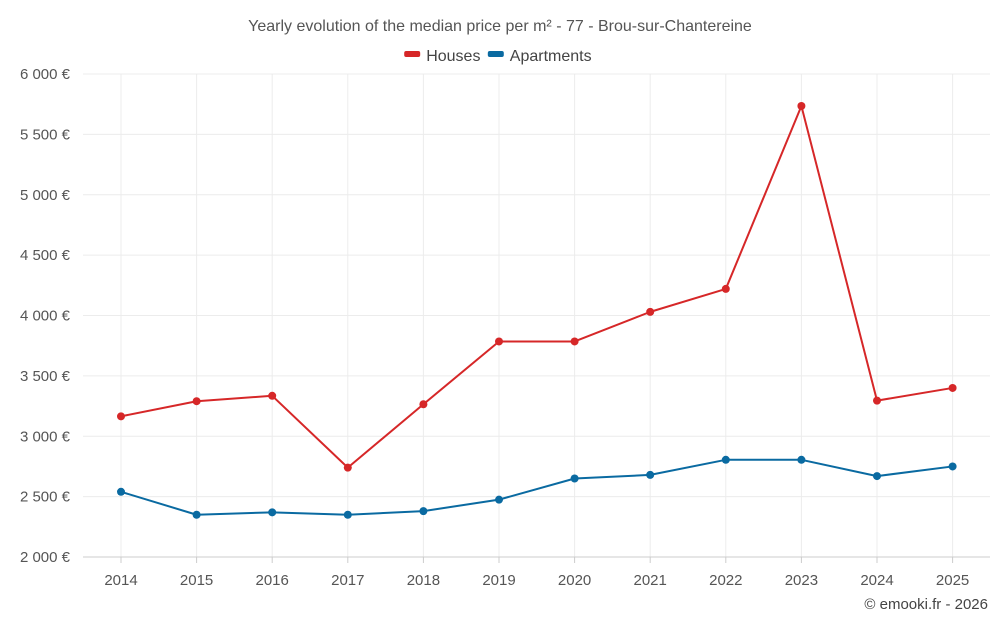 The width and height of the screenshot is (1000, 625). I want to click on legend-item-houses: Houses, so click(442, 56).